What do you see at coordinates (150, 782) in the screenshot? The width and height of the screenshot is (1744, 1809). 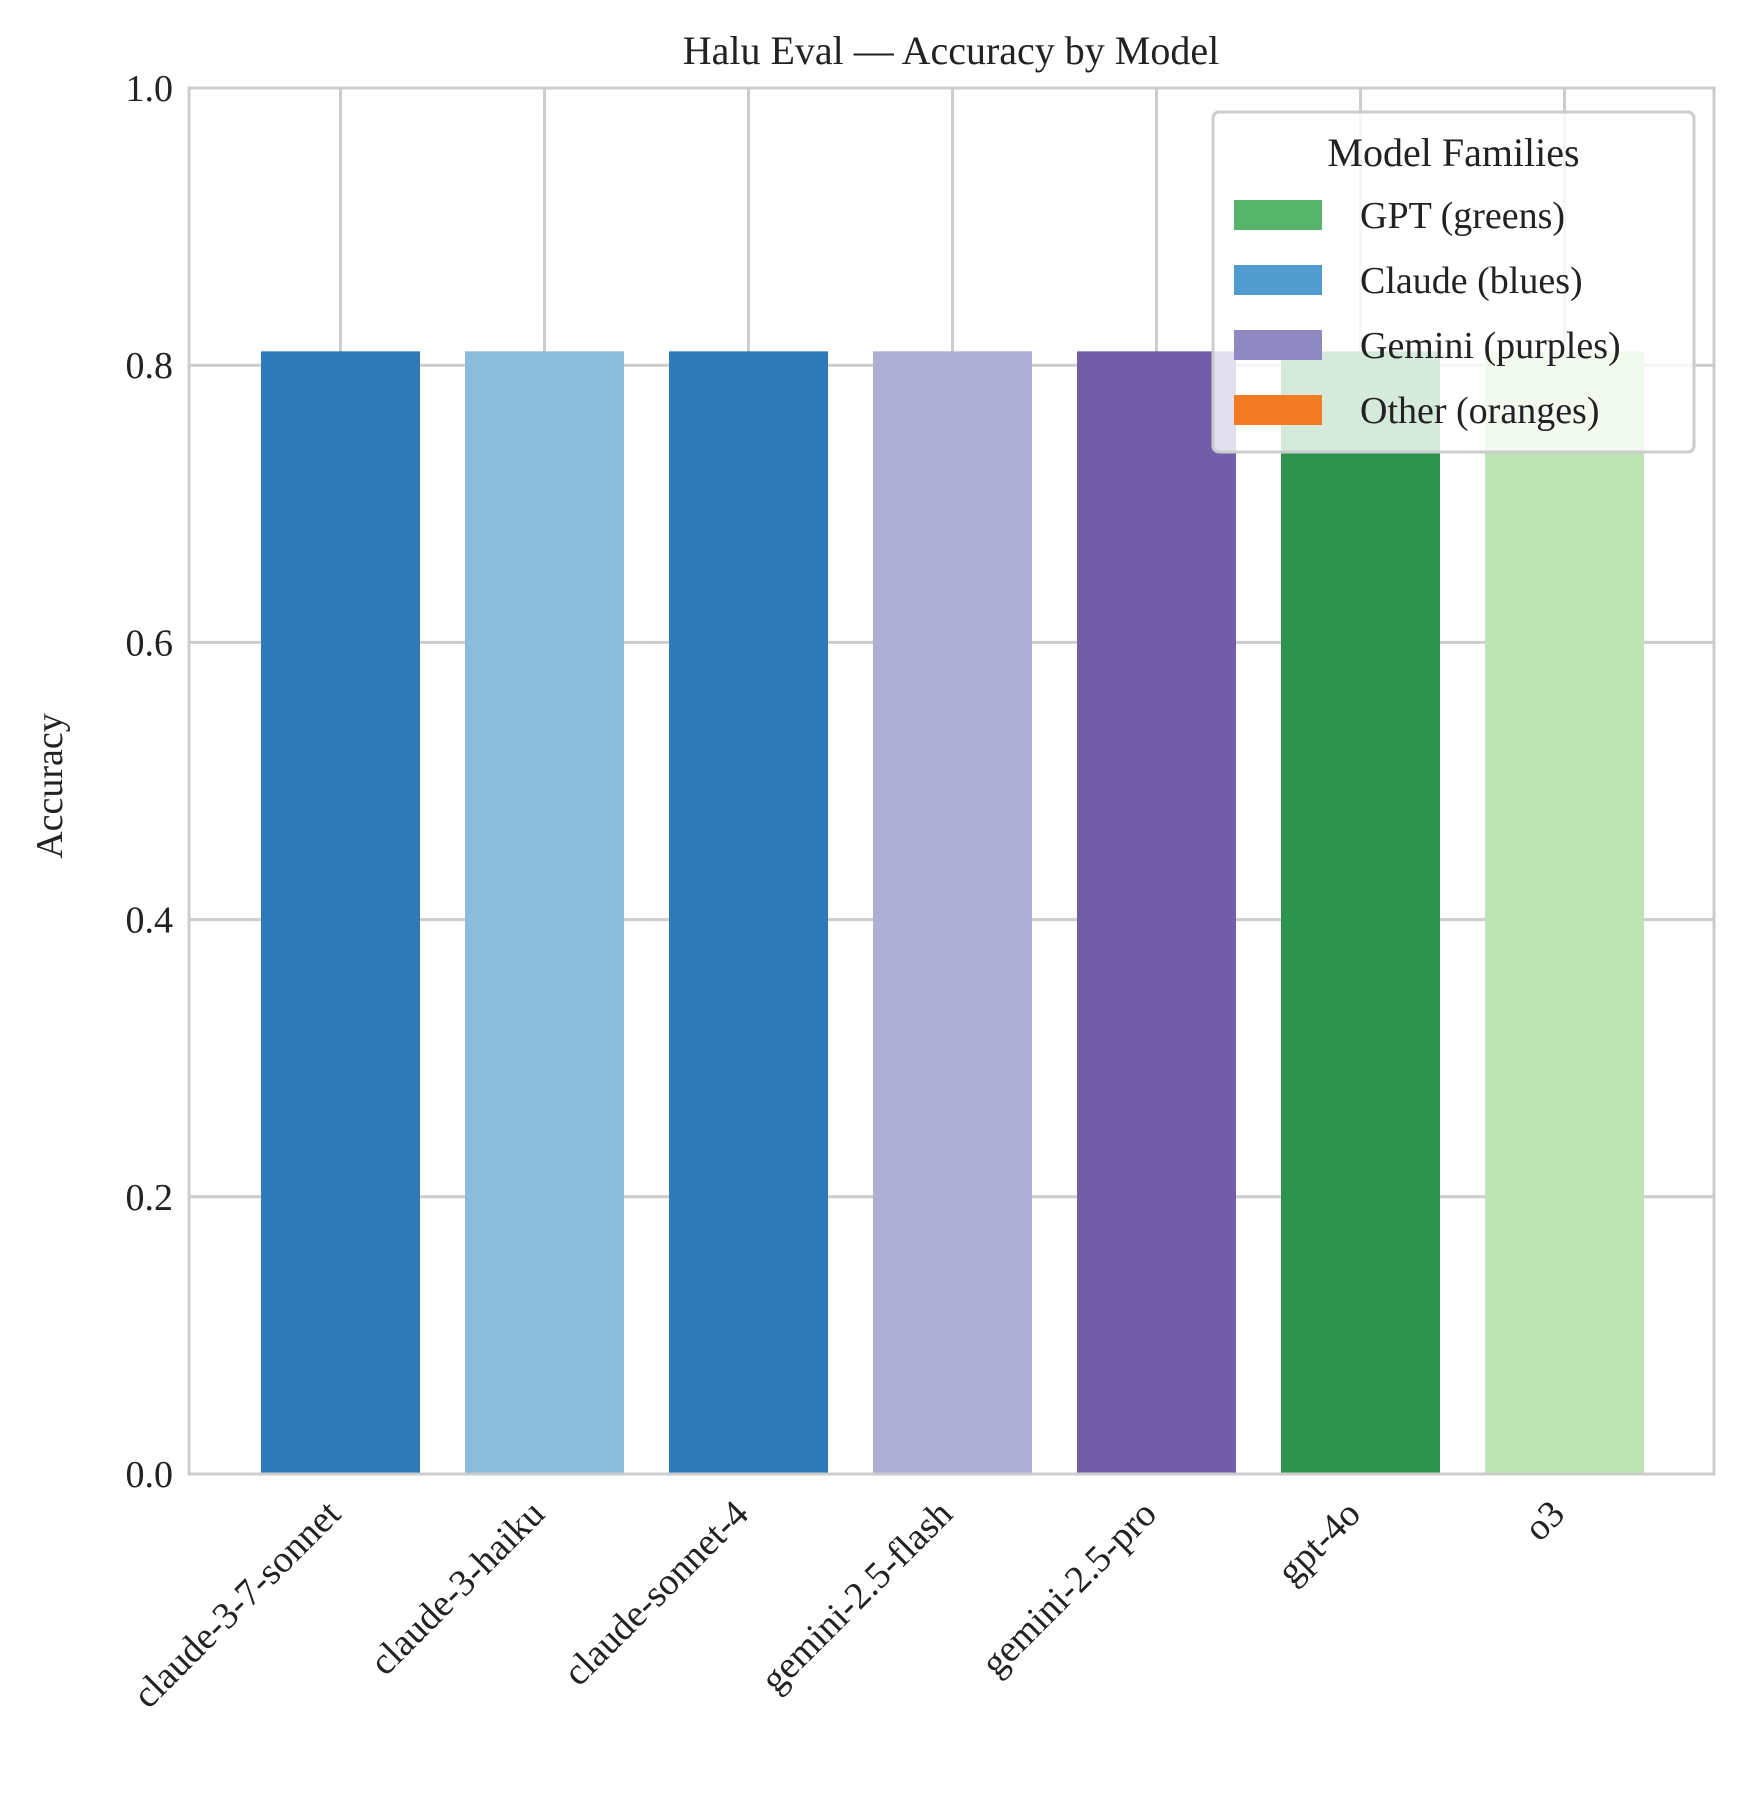 I see `y-ticks: 0.0 0.2 0.4 0.6 0.8 1.0` at bounding box center [150, 782].